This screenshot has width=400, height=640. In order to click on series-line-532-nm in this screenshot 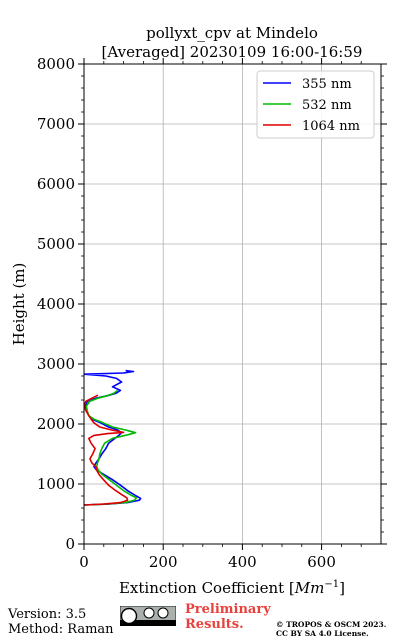, I will do `click(111, 447)`.